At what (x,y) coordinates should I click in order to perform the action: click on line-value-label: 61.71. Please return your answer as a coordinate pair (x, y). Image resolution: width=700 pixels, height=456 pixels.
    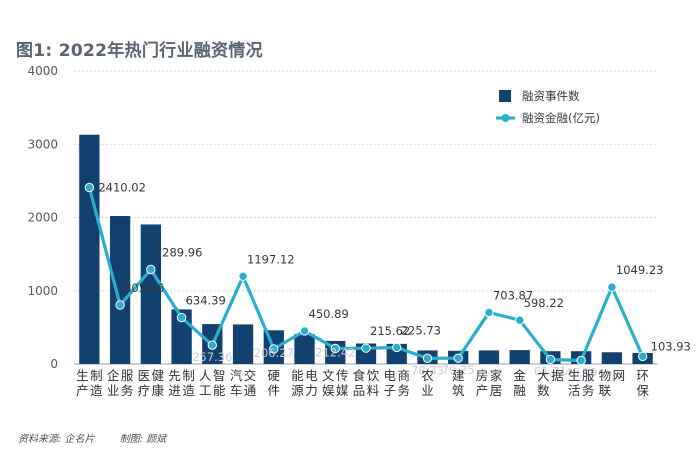
    Looking at the image, I should click on (550, 371).